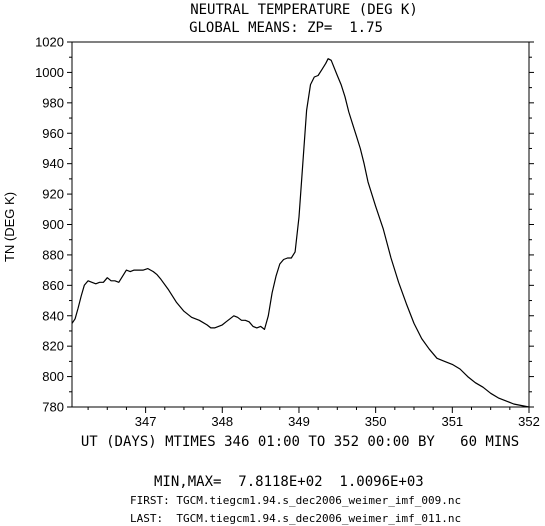 The width and height of the screenshot is (545, 526). I want to click on y-tick-label: 840, so click(53, 315).